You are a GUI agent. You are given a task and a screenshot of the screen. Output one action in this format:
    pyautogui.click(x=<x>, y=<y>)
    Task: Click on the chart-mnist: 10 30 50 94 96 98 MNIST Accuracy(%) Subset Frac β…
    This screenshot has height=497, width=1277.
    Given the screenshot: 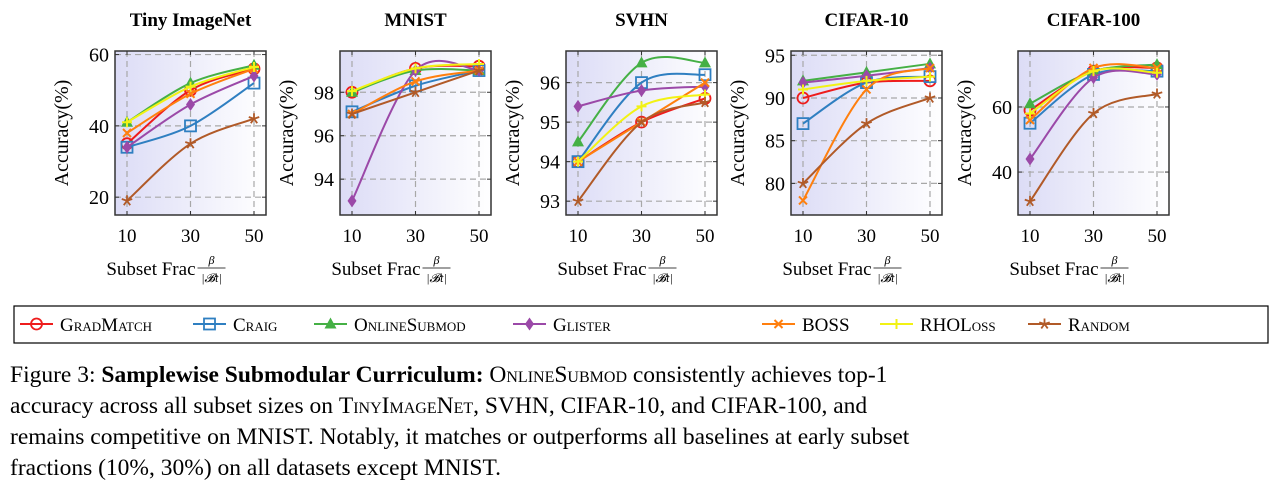 What is the action you would take?
    pyautogui.click(x=384, y=147)
    